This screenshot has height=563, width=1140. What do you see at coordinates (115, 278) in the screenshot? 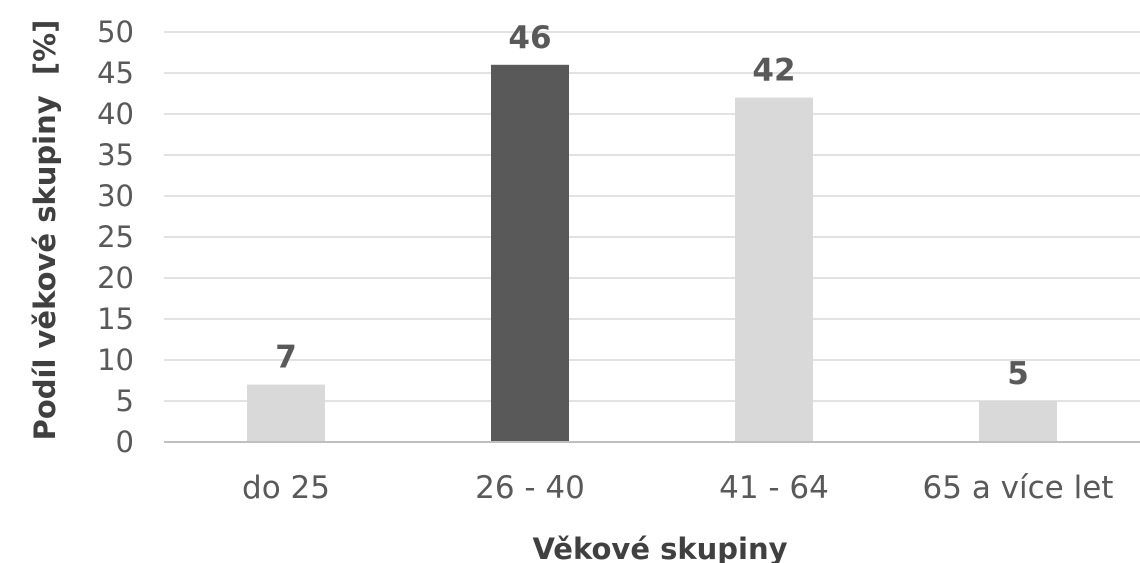
I see `y-tick-label: 20` at bounding box center [115, 278].